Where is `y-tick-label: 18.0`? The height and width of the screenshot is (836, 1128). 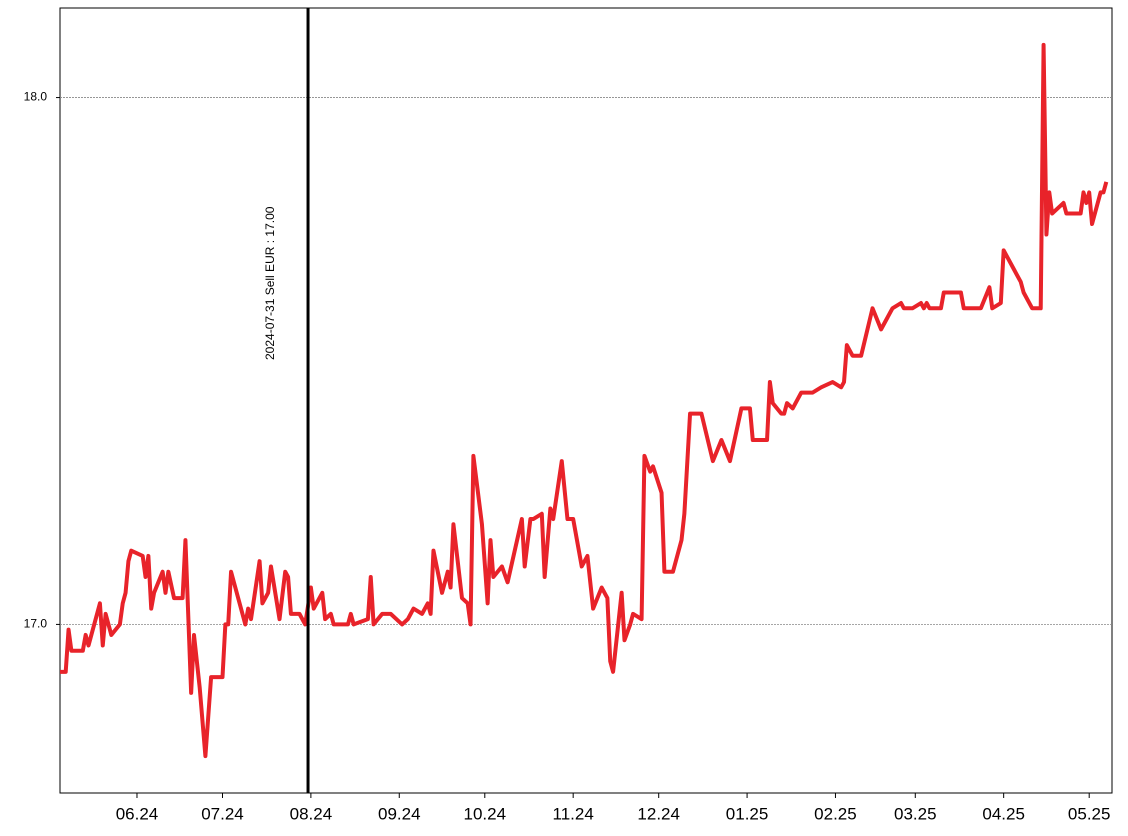 y-tick-label: 18.0 is located at coordinates (36, 97).